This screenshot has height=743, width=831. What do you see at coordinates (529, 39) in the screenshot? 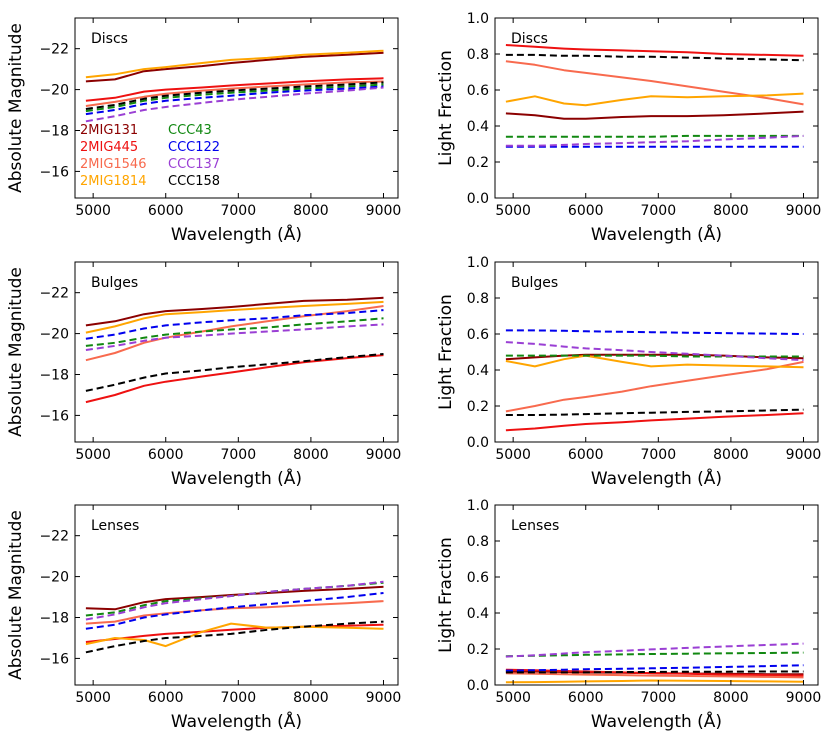
I see `panel-title: Discs` at bounding box center [529, 39].